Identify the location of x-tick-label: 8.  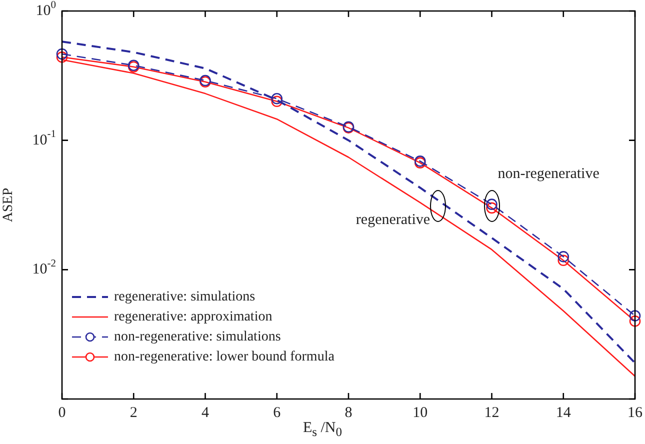
(348, 412).